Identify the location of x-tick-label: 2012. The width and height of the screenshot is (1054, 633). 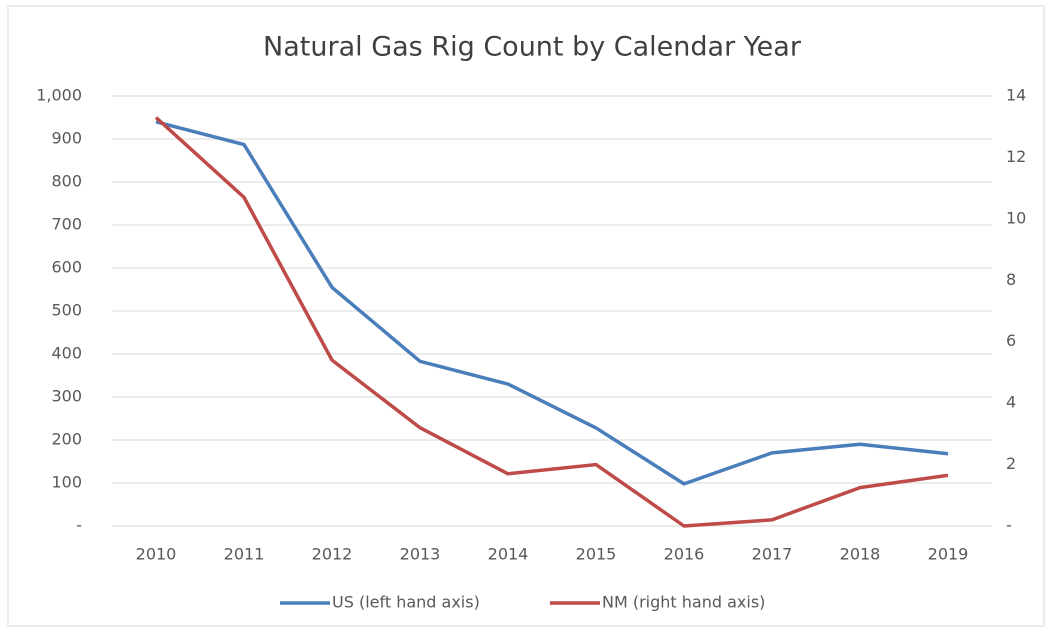
(332, 554).